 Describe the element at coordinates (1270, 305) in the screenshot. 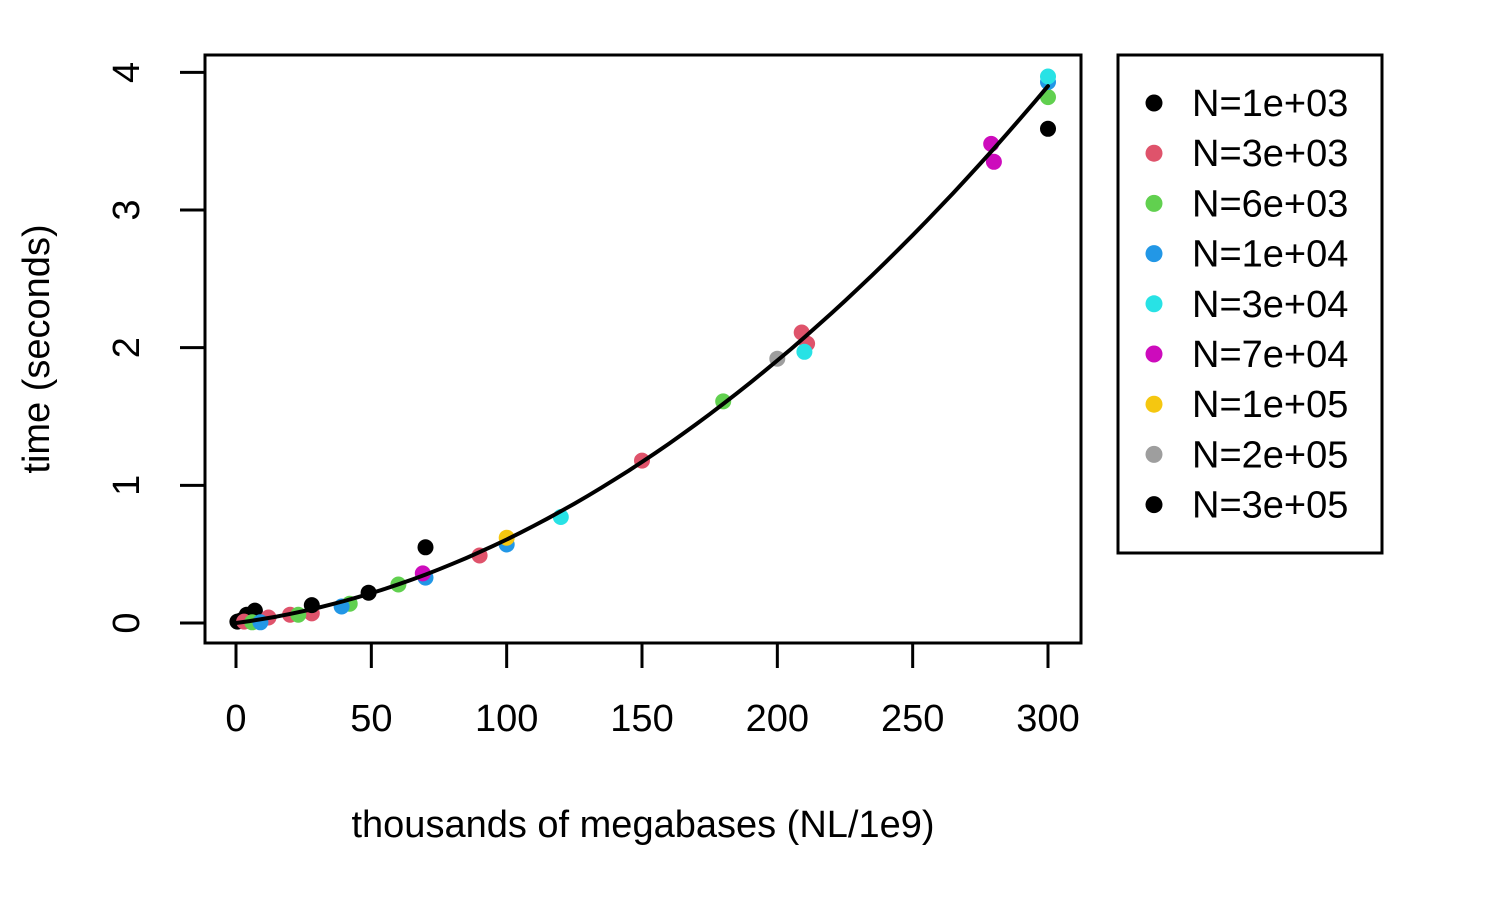

I see `legend-label: N=3e+04` at that location.